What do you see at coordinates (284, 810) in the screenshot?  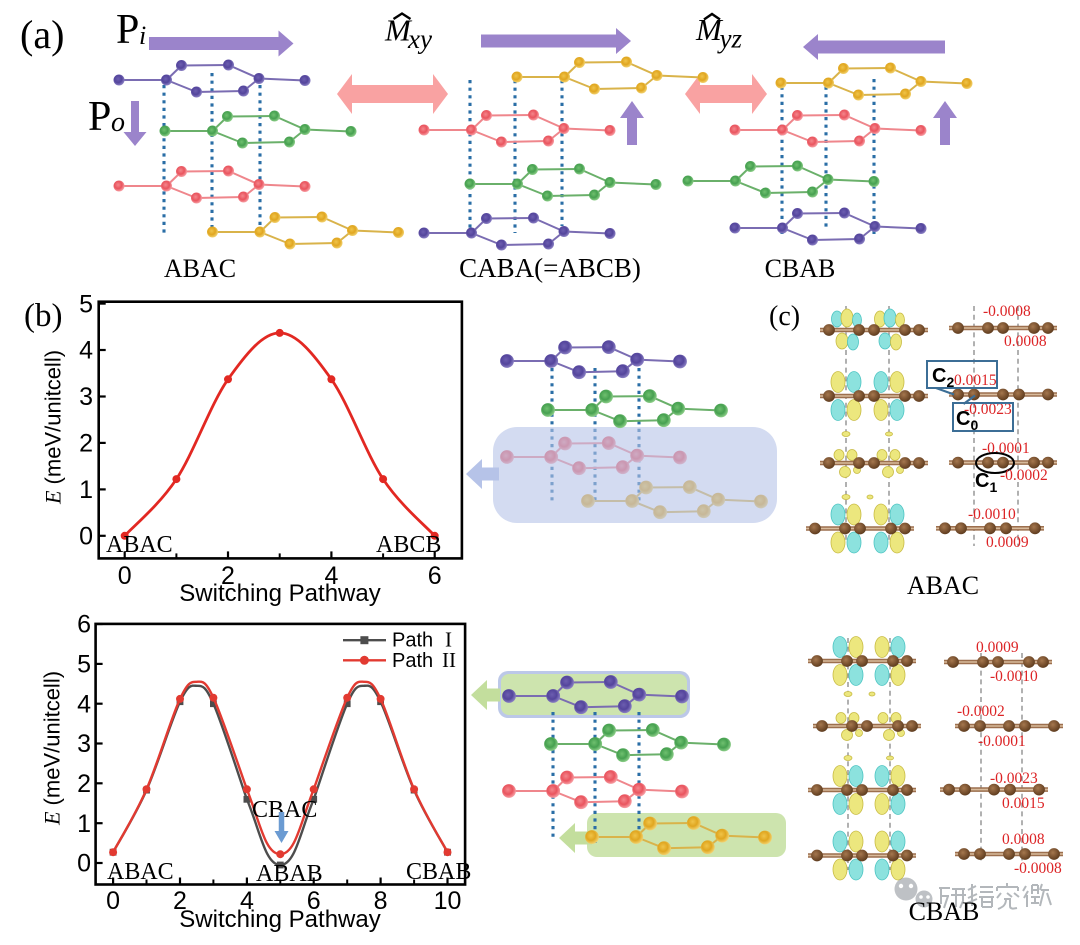 I see `svg-text: CBAC` at bounding box center [284, 810].